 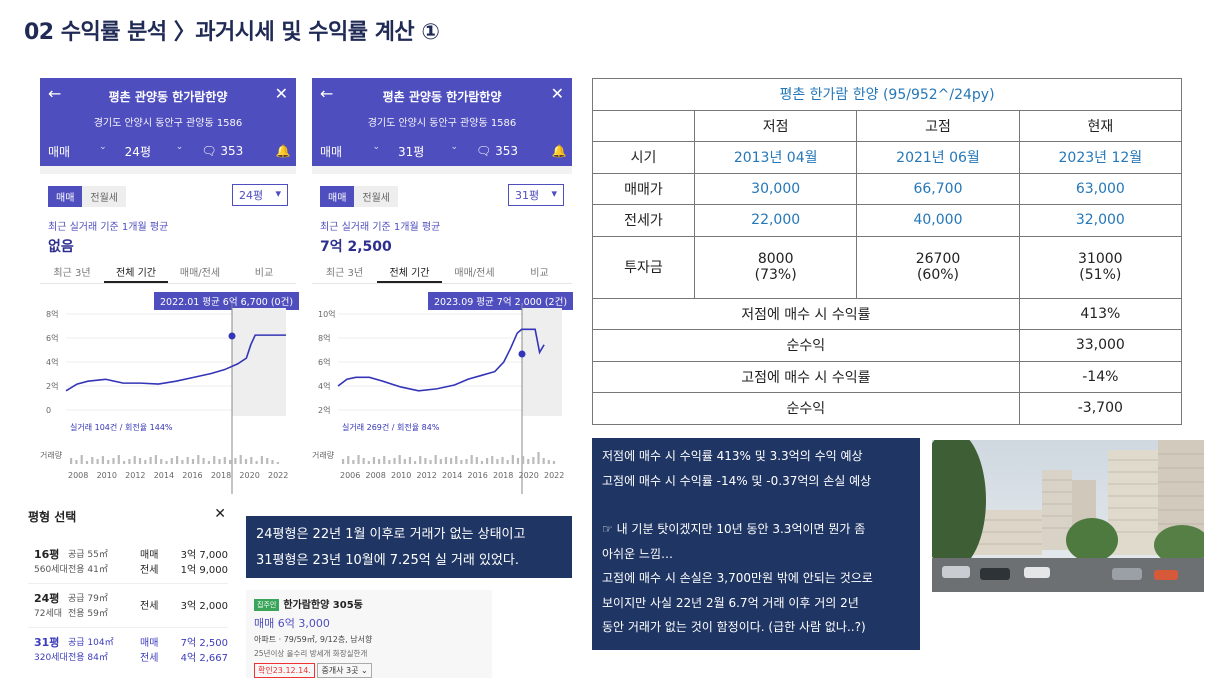 I want to click on table-row: 시기 2013년 04월 2021년 06월 2023년 12월, so click(x=887, y=157).